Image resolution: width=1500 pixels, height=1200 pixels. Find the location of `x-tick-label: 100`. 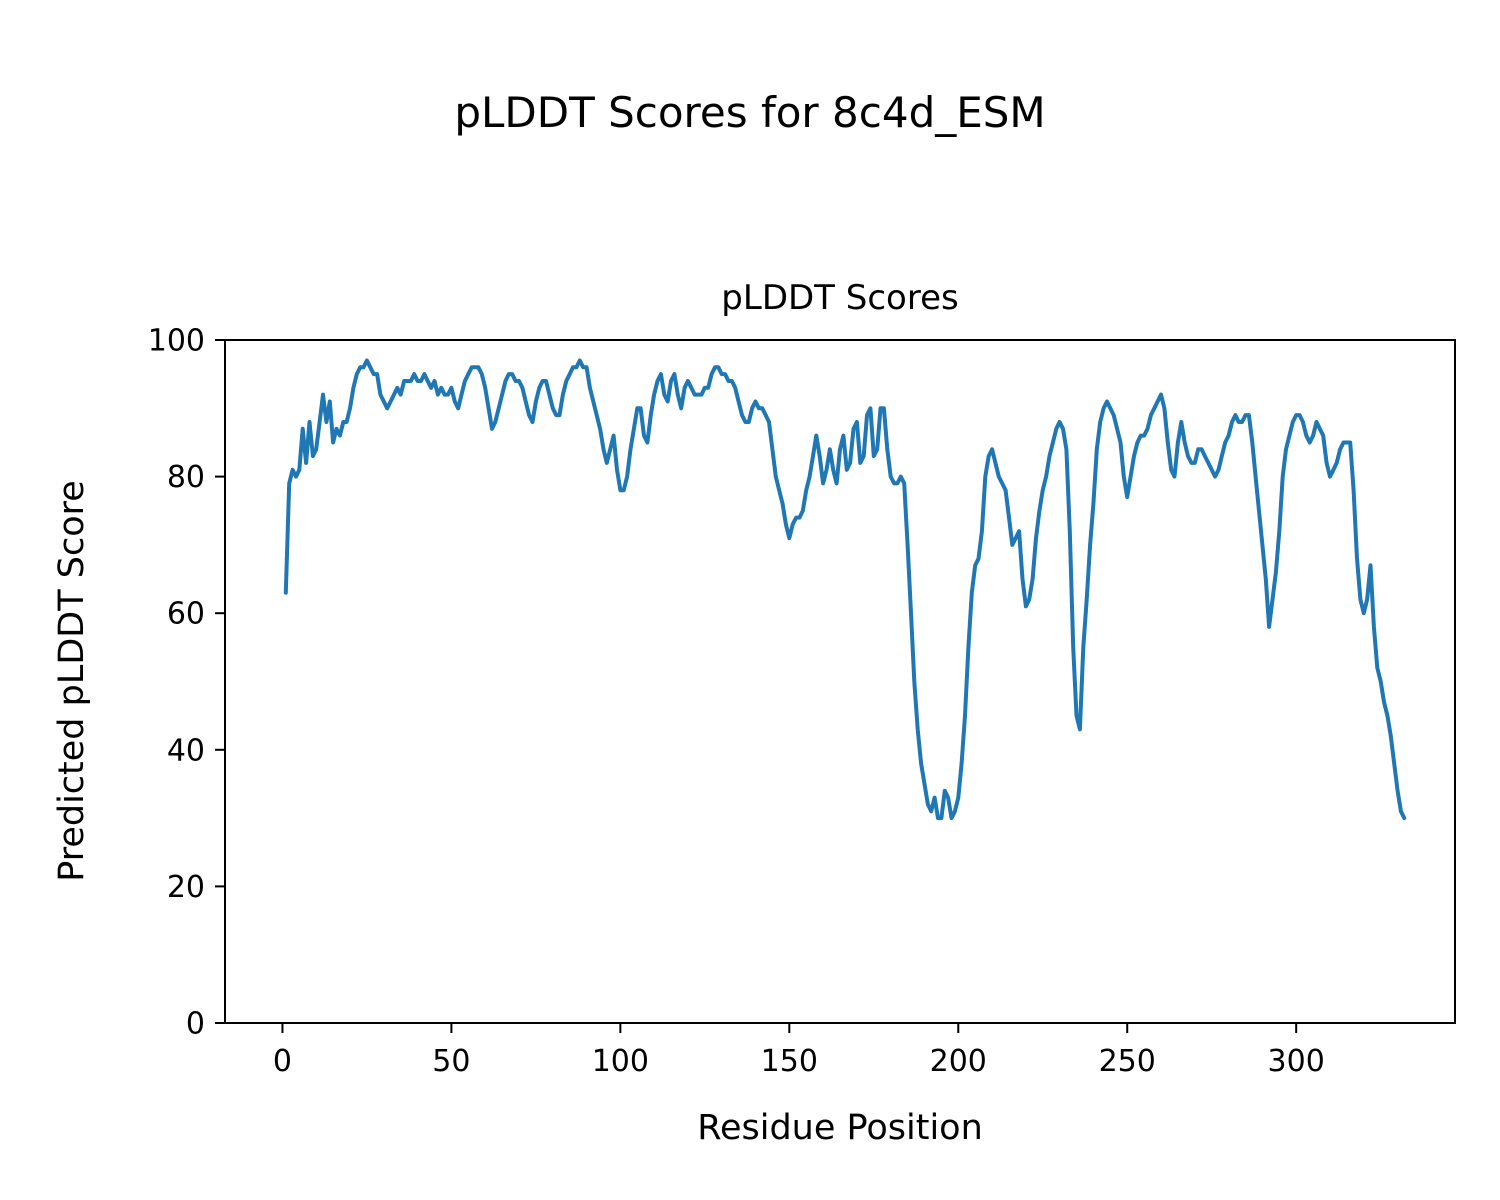

x-tick-label: 100 is located at coordinates (620, 1061).